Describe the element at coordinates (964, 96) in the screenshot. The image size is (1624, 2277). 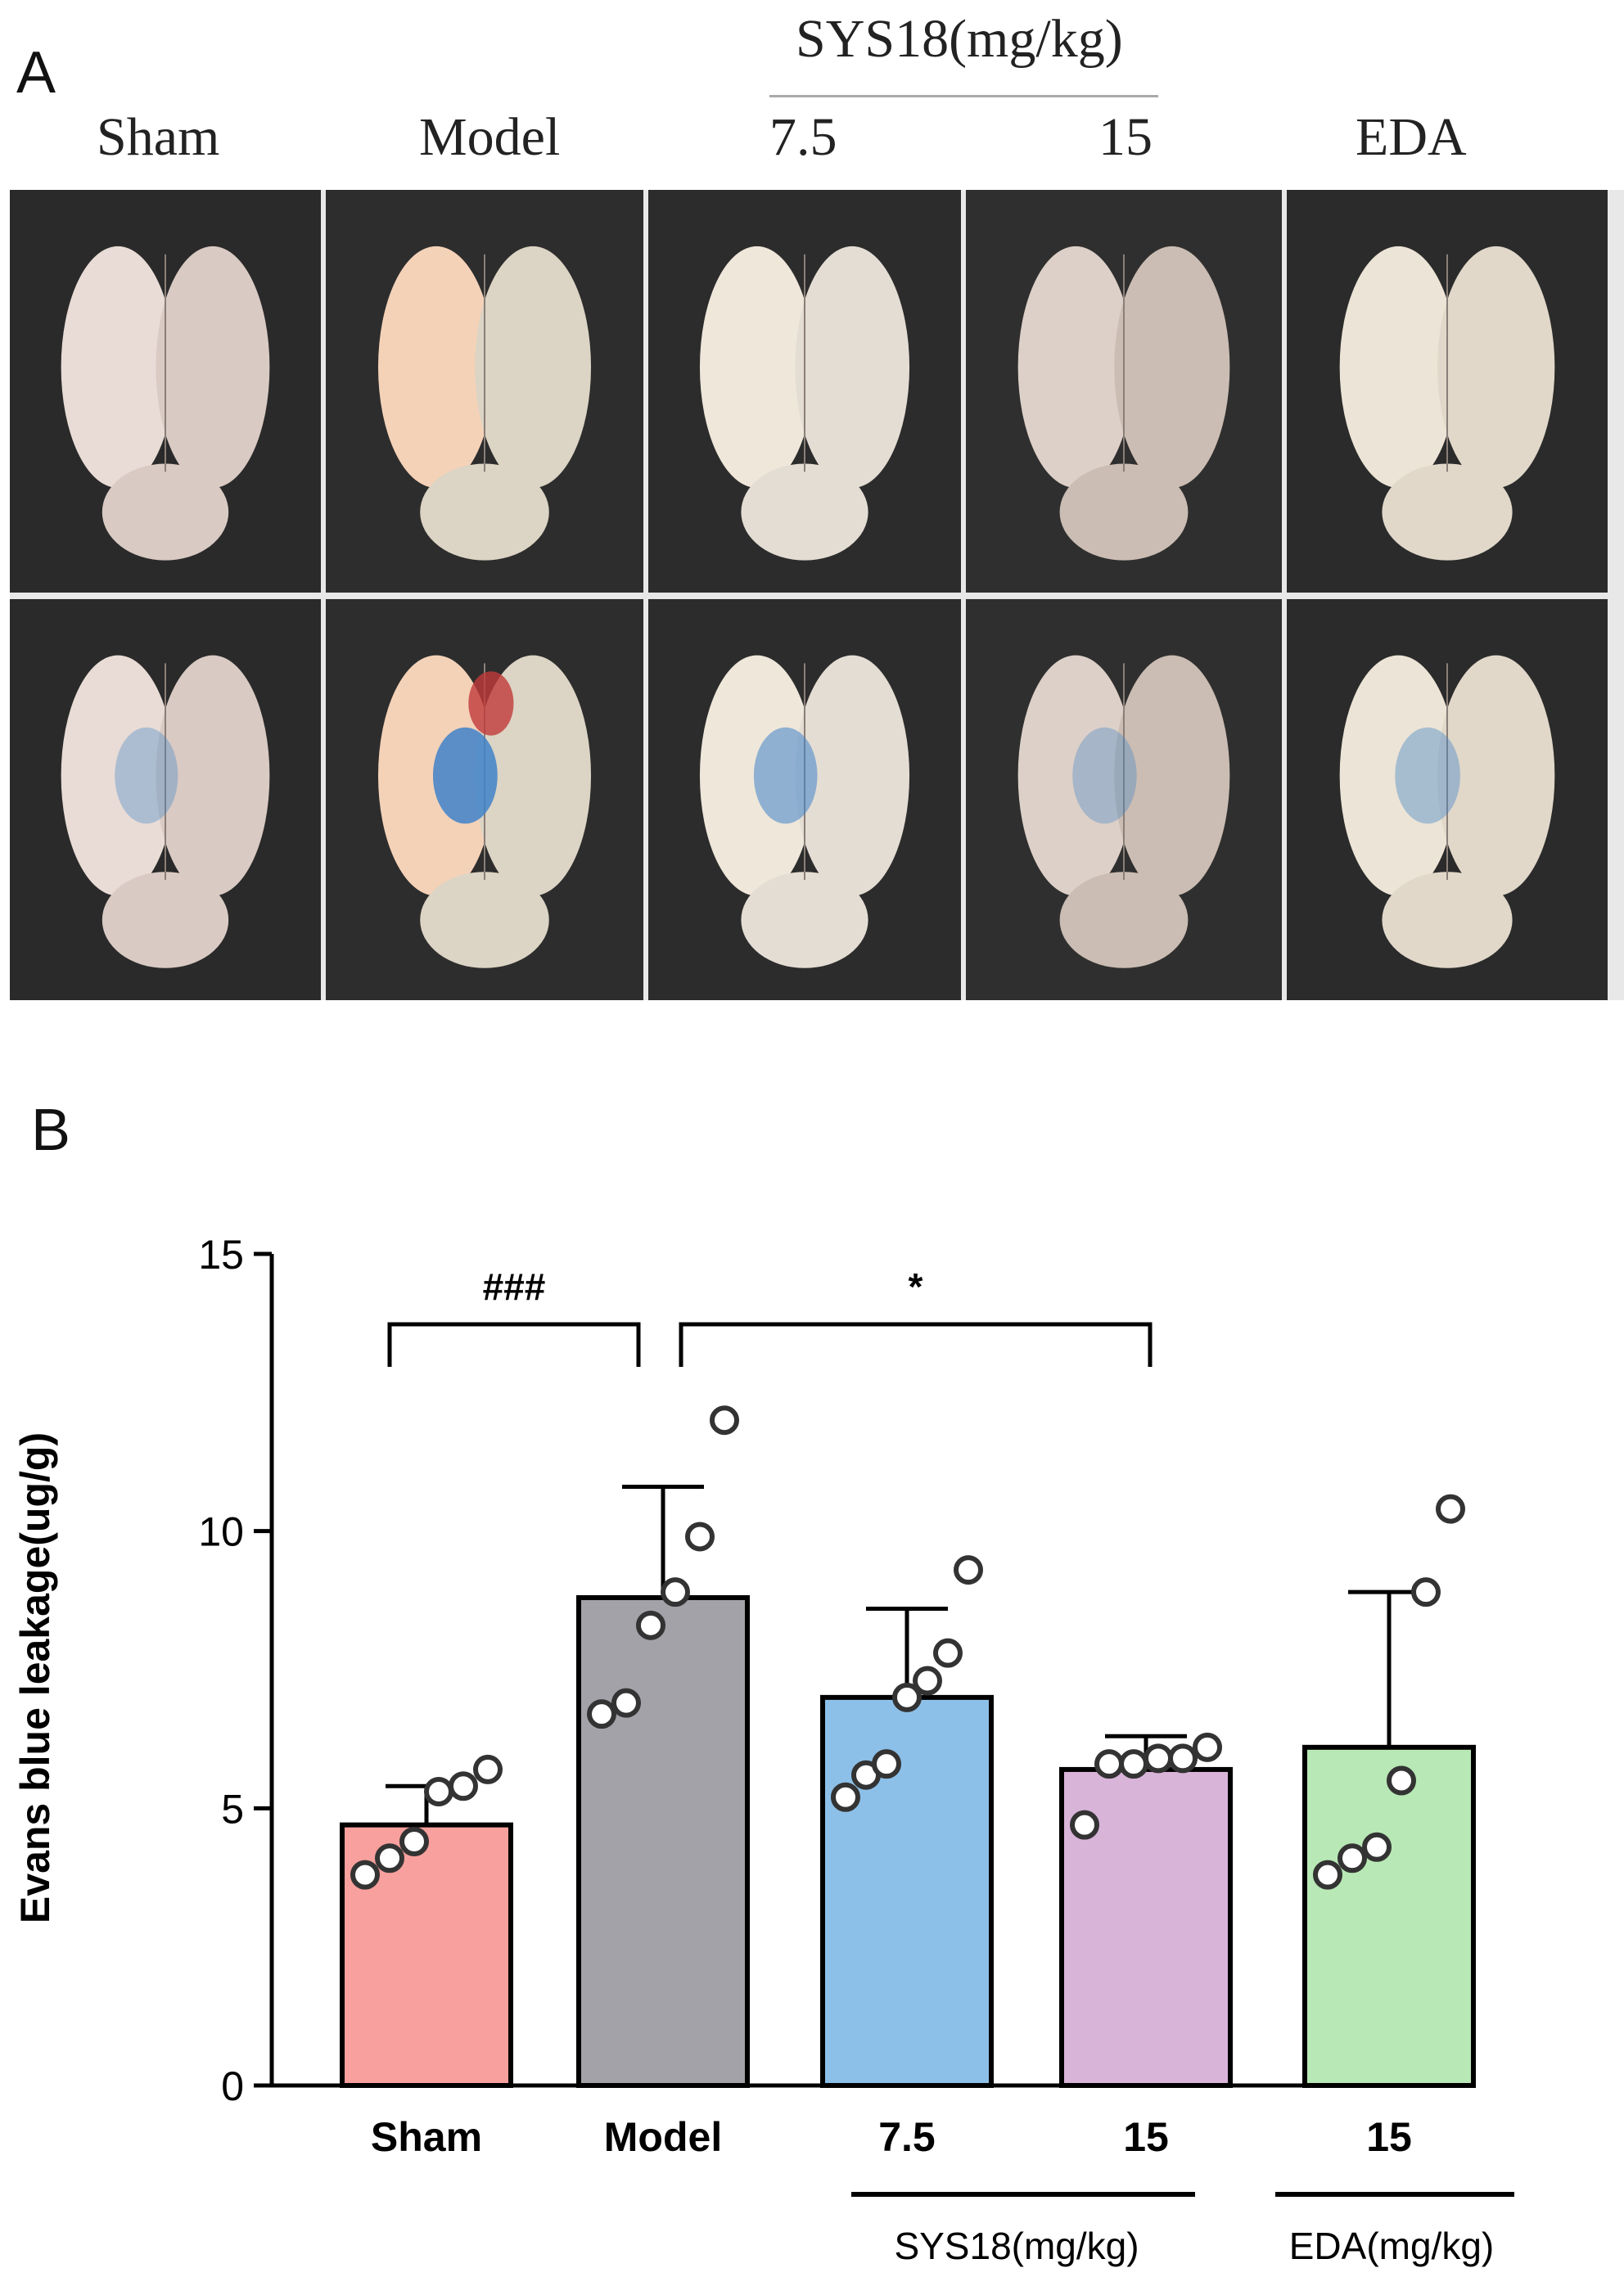
I see `sys18-header-line` at that location.